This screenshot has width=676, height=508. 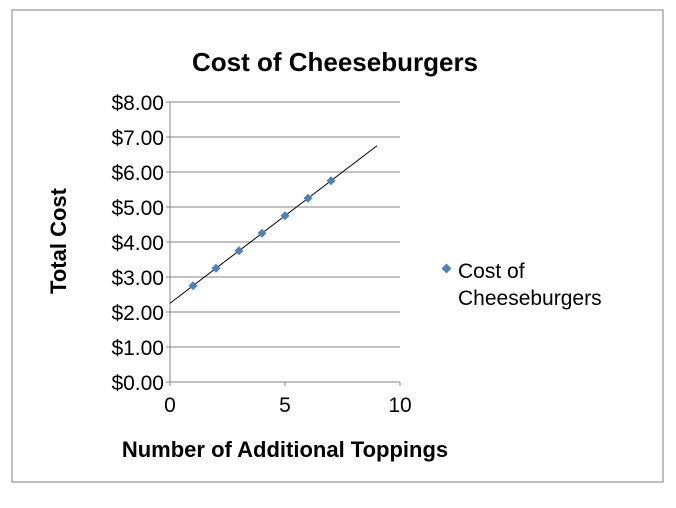 I want to click on y-tick-label: $2.00, so click(x=137, y=313).